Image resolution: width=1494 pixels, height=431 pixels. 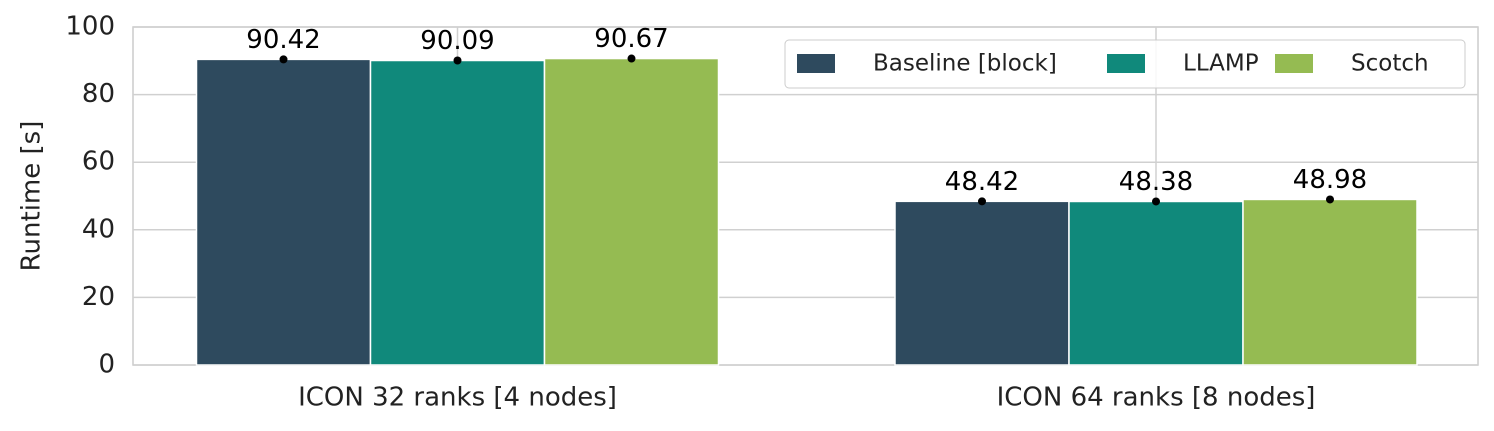 What do you see at coordinates (457, 41) in the screenshot?
I see `value-label: 90.09` at bounding box center [457, 41].